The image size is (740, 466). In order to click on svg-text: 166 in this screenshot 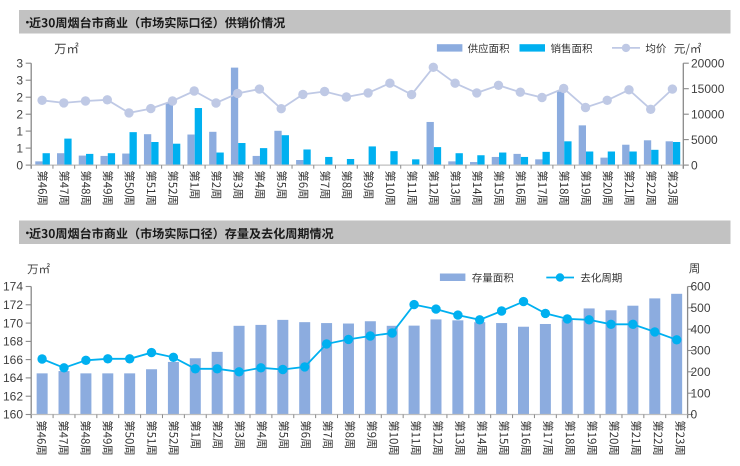, I will do `click(13, 360)`.